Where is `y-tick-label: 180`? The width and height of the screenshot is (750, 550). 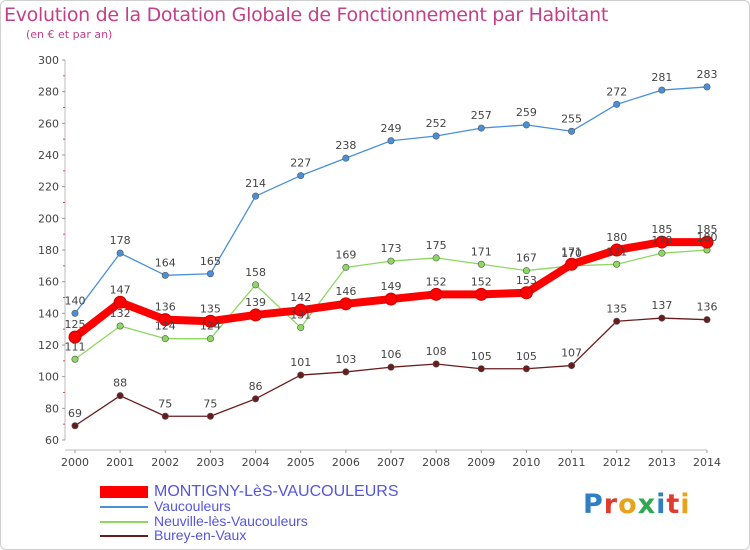 y-tick-label: 180 is located at coordinates (48, 250).